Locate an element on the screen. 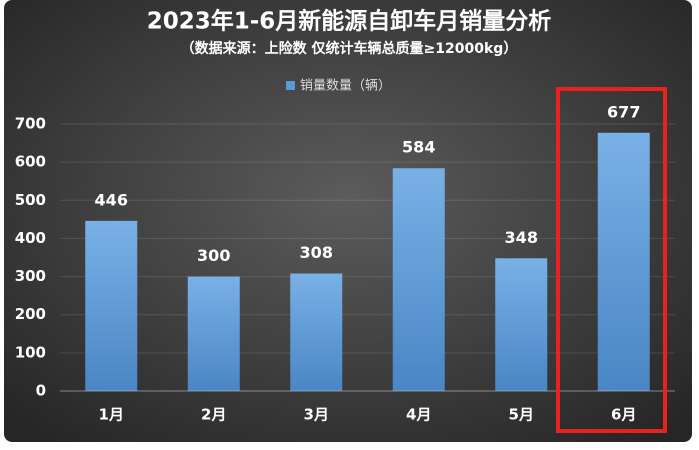 This screenshot has height=450, width=699. y-tick-label: 700 is located at coordinates (30, 124).